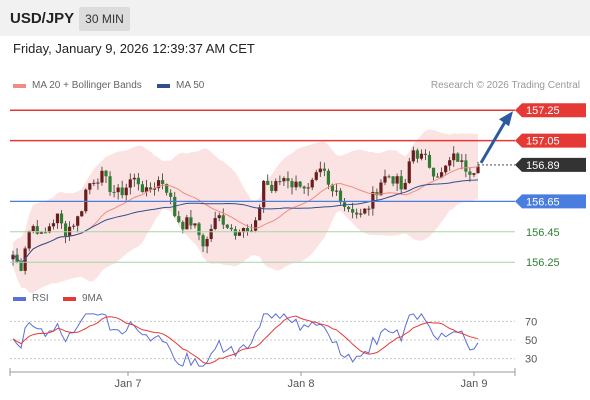  Describe the element at coordinates (87, 85) in the screenshot. I see `legend-label-bollinger: MA 20 + Bollinger Bands` at that location.